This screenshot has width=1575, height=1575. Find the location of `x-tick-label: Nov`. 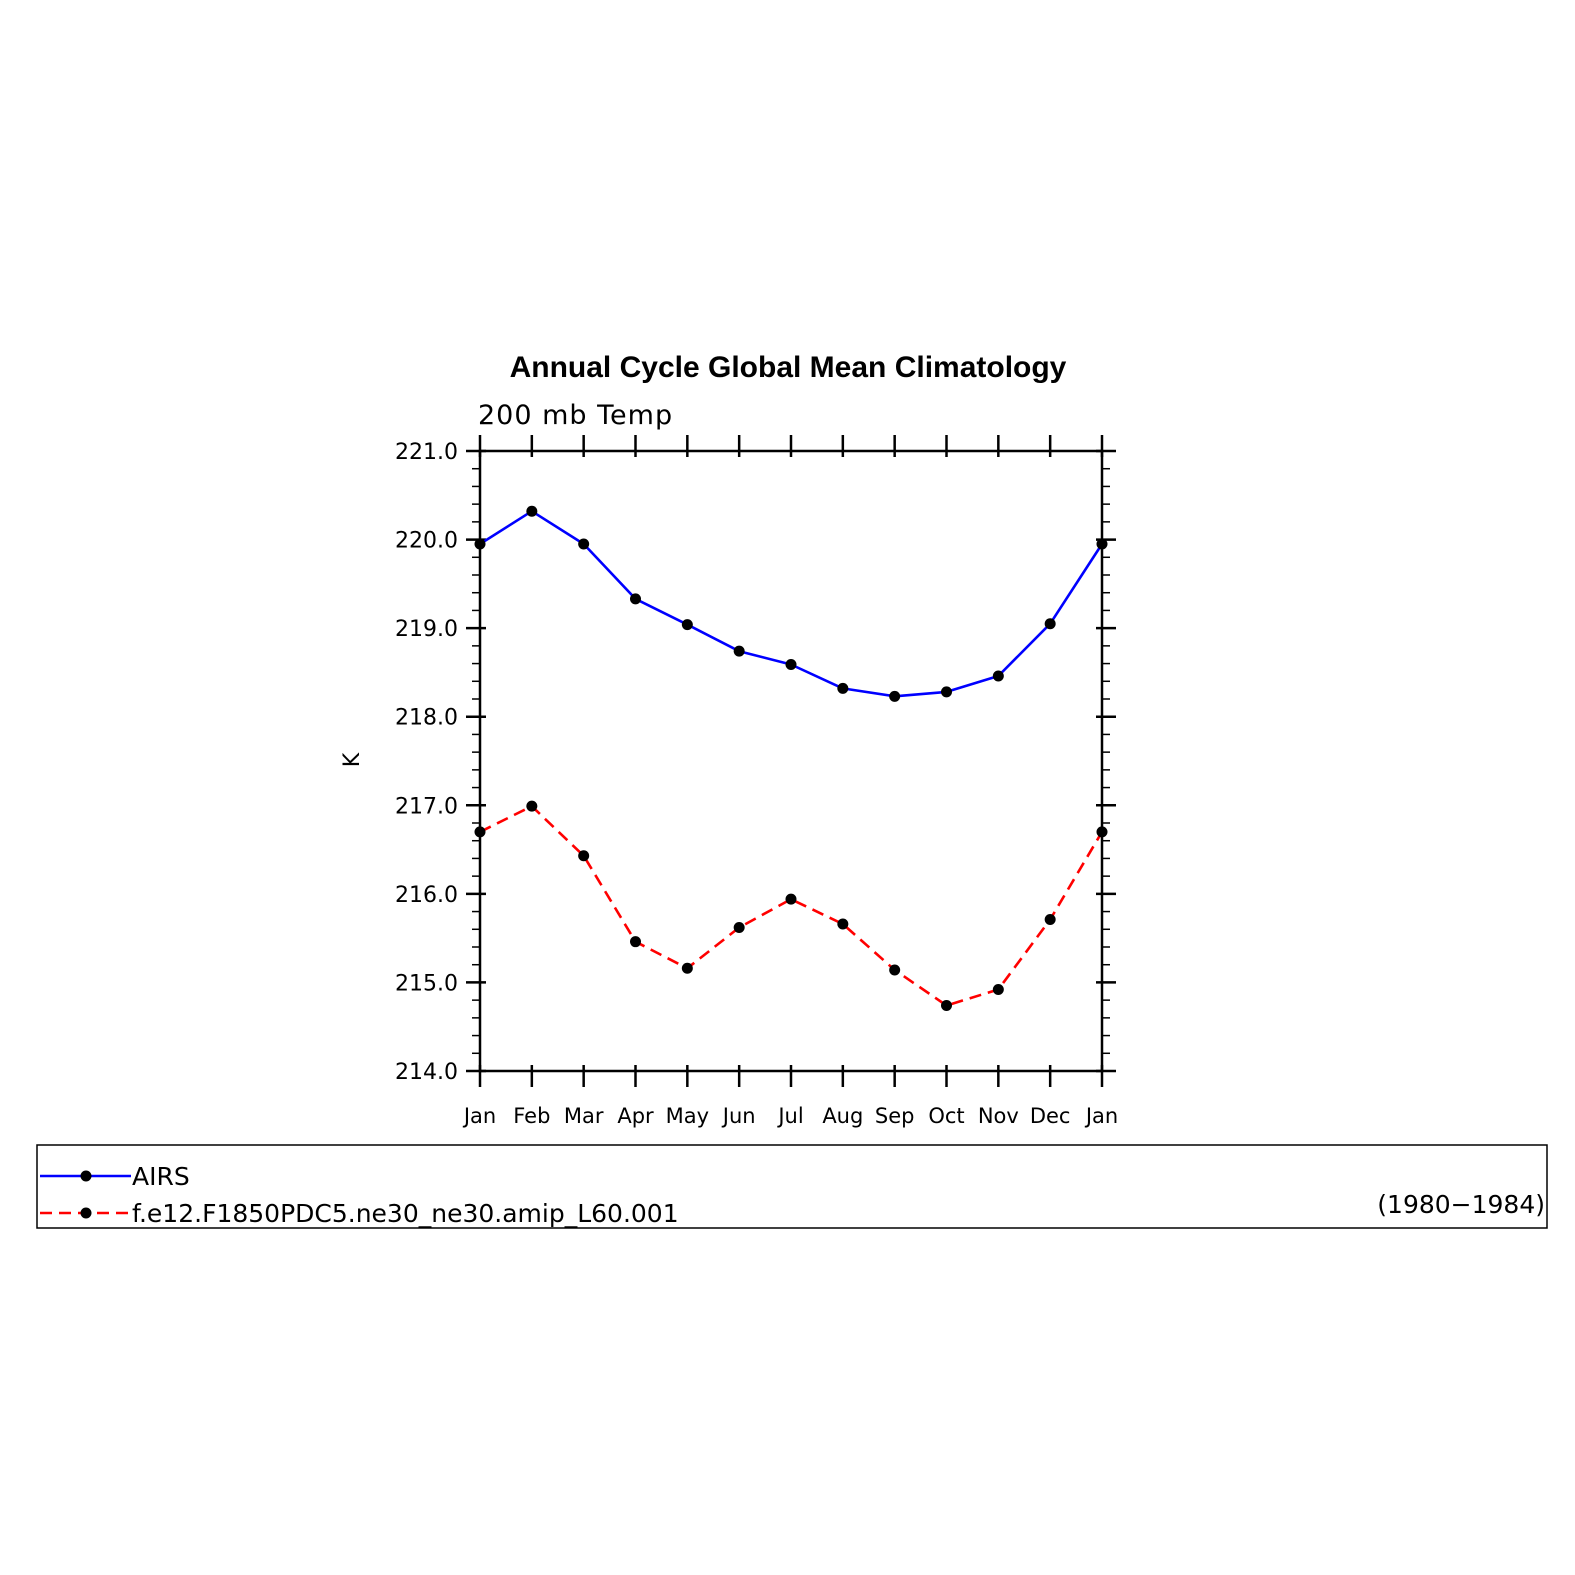

x-tick-label: Nov is located at coordinates (998, 1116).